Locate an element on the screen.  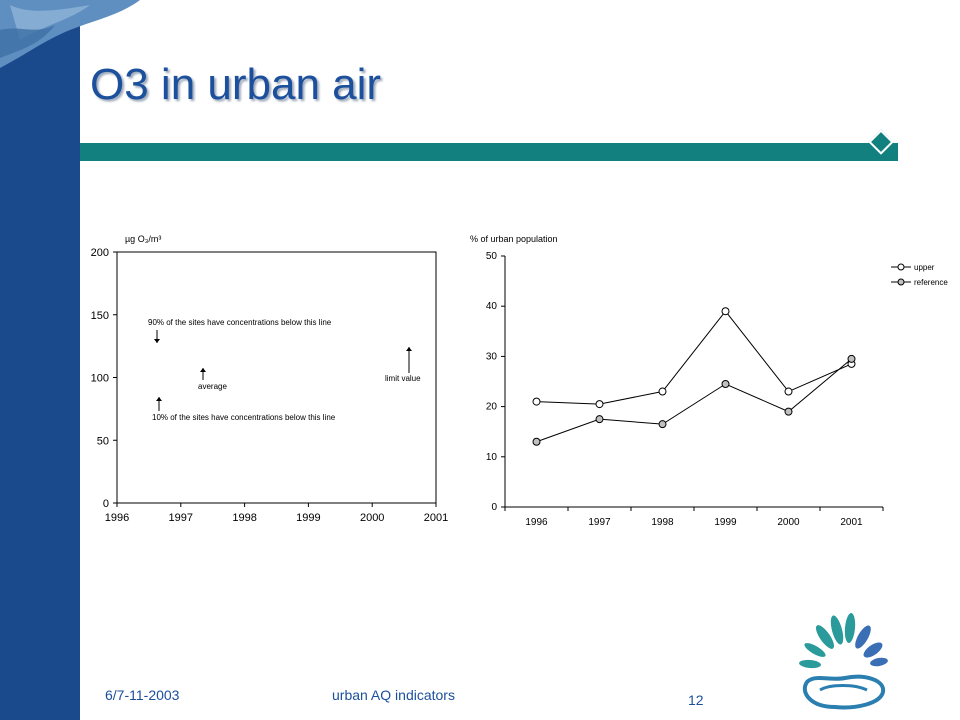
series-line-reference is located at coordinates (694, 400).